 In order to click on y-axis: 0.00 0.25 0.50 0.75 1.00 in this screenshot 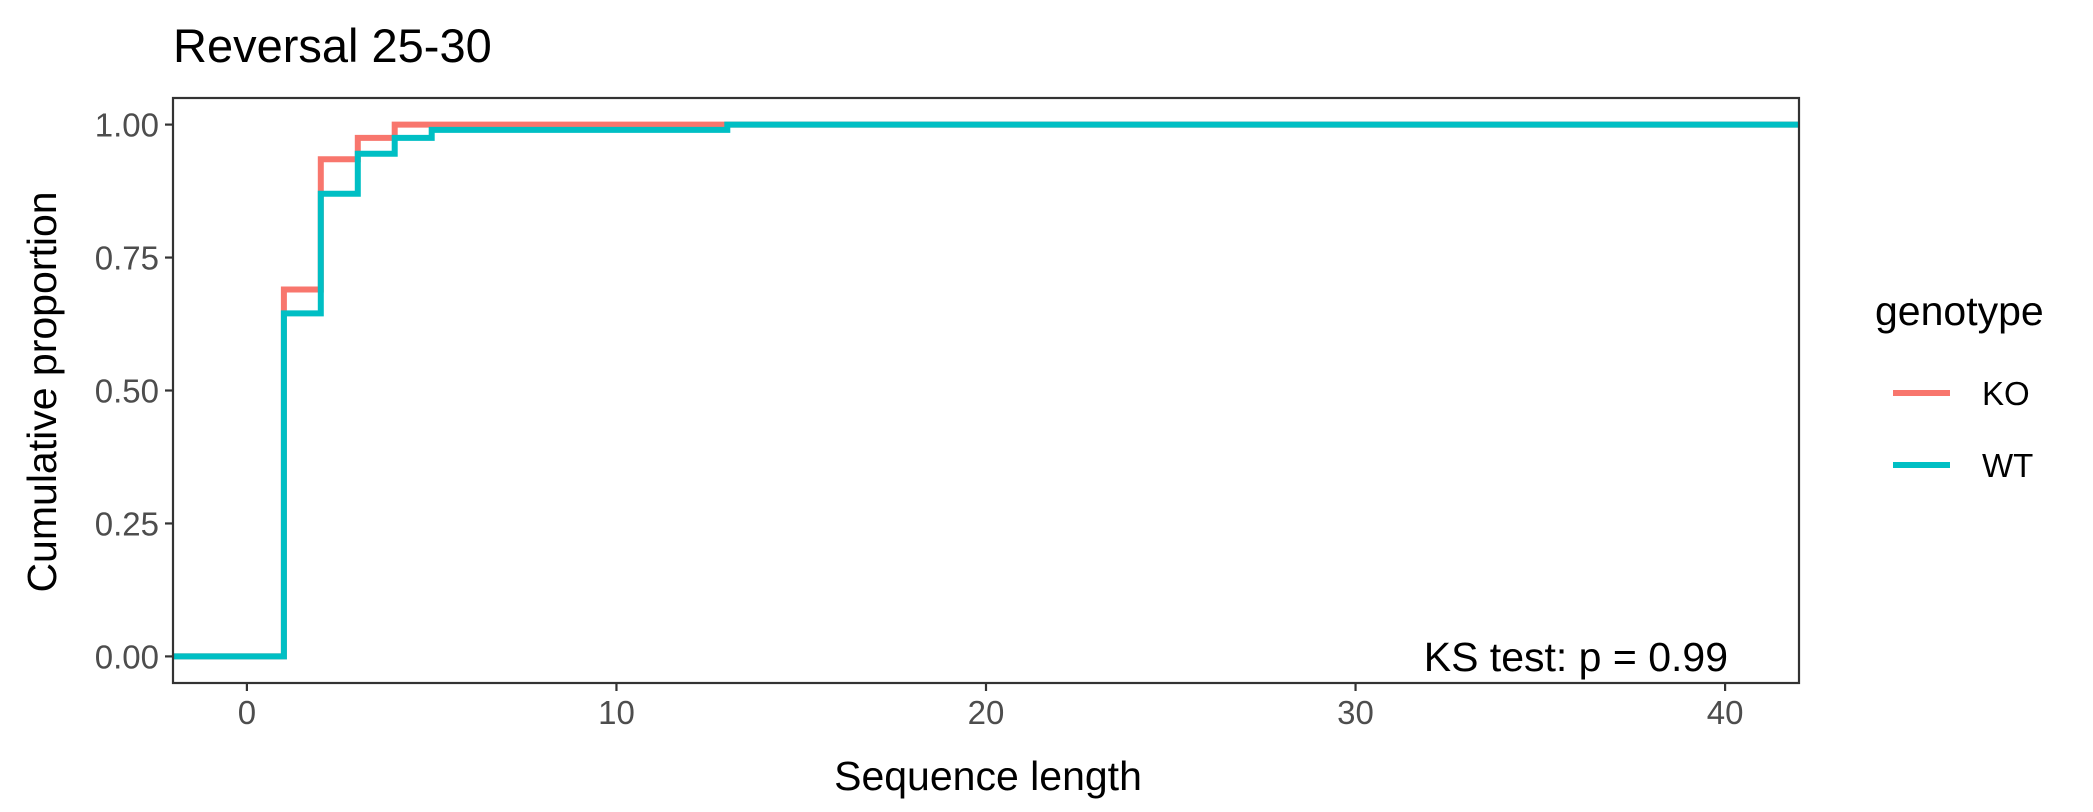, I will do `click(134, 391)`.